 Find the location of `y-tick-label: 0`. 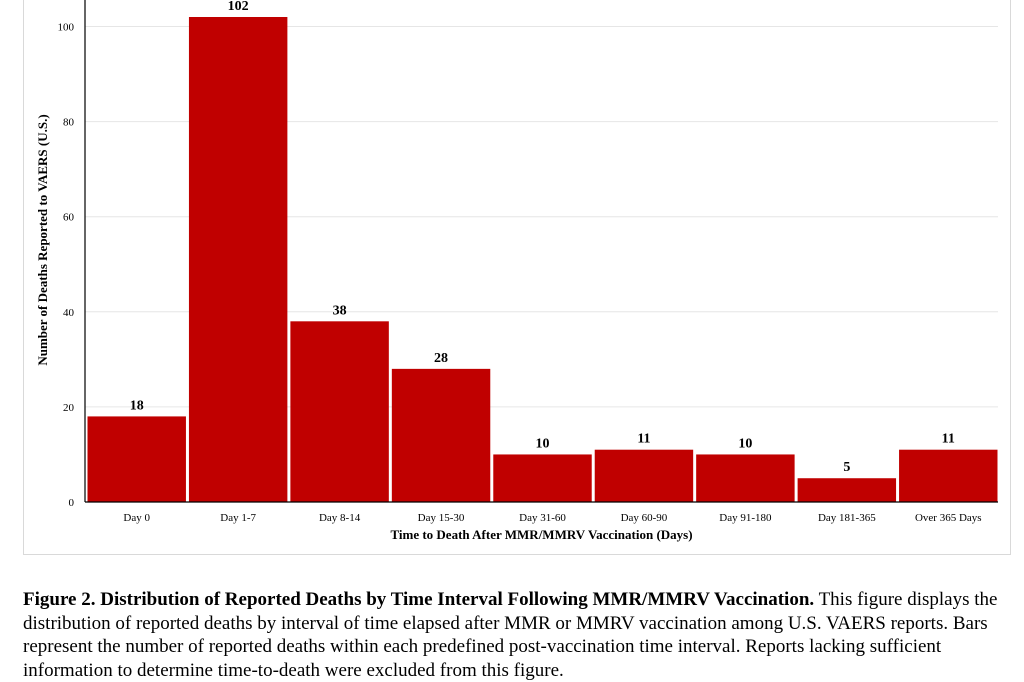

y-tick-label: 0 is located at coordinates (72, 503).